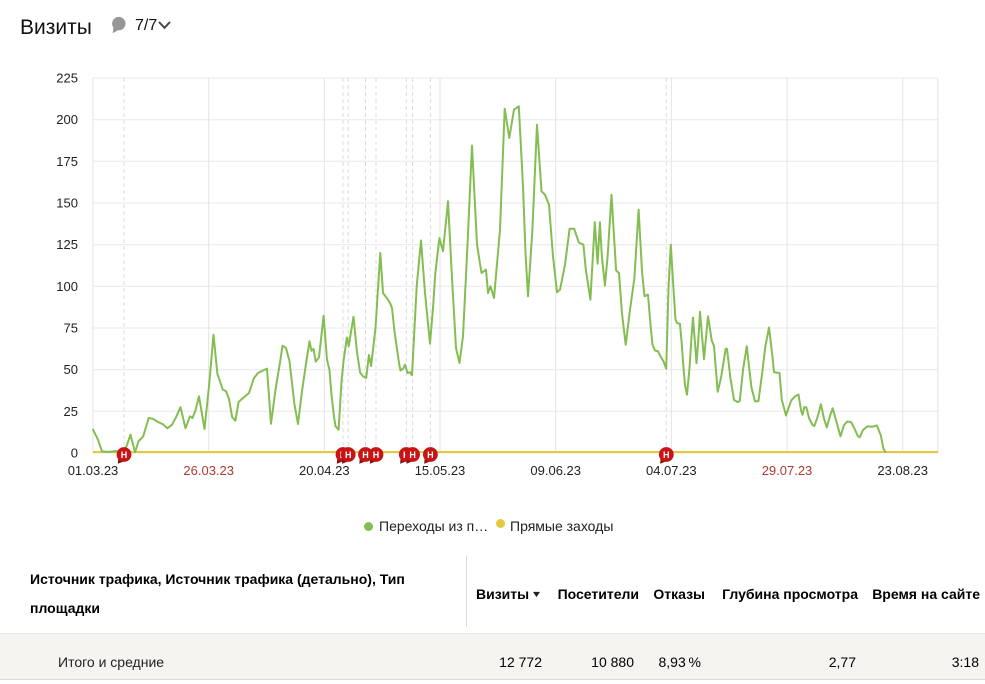 This screenshot has height=684, width=985. Describe the element at coordinates (902, 470) in the screenshot. I see `svg-text: 23.08.23` at that location.